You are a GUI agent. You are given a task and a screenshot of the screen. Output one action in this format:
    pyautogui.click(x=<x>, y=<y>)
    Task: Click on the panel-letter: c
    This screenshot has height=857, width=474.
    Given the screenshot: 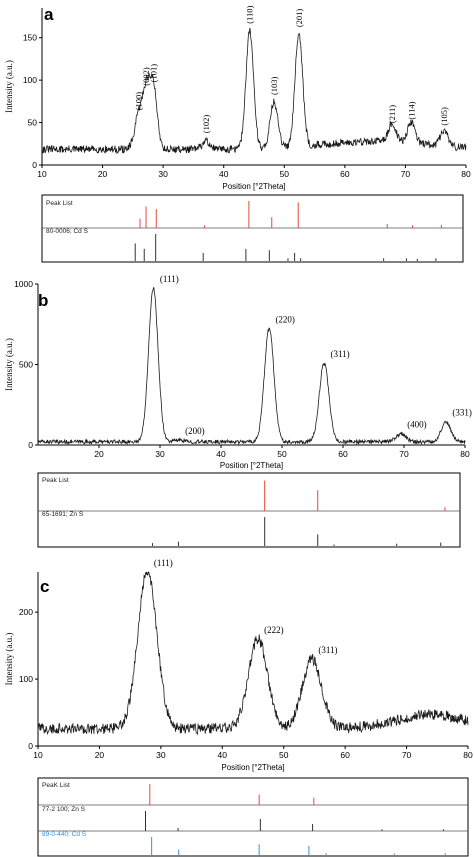 What is the action you would take?
    pyautogui.click(x=44, y=586)
    